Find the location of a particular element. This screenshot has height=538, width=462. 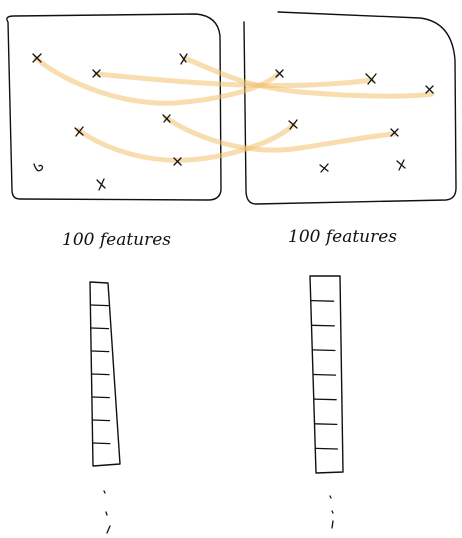

left-continuation-dots is located at coordinates (107, 512).